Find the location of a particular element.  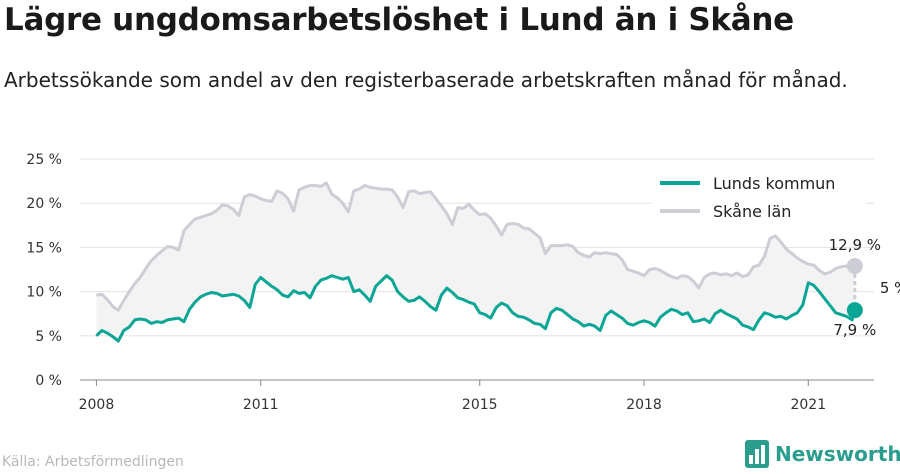

newsworthy-logo-icon is located at coordinates (757, 454).